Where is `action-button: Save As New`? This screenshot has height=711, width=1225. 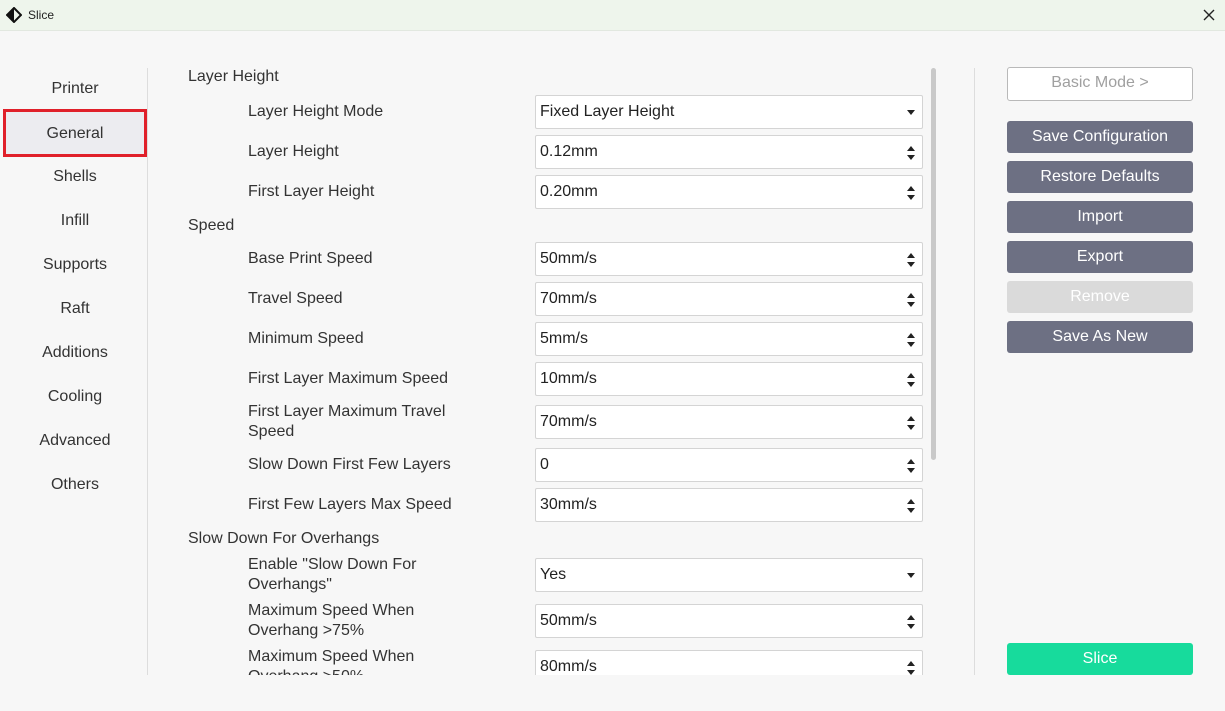 action-button: Save As New is located at coordinates (1100, 337).